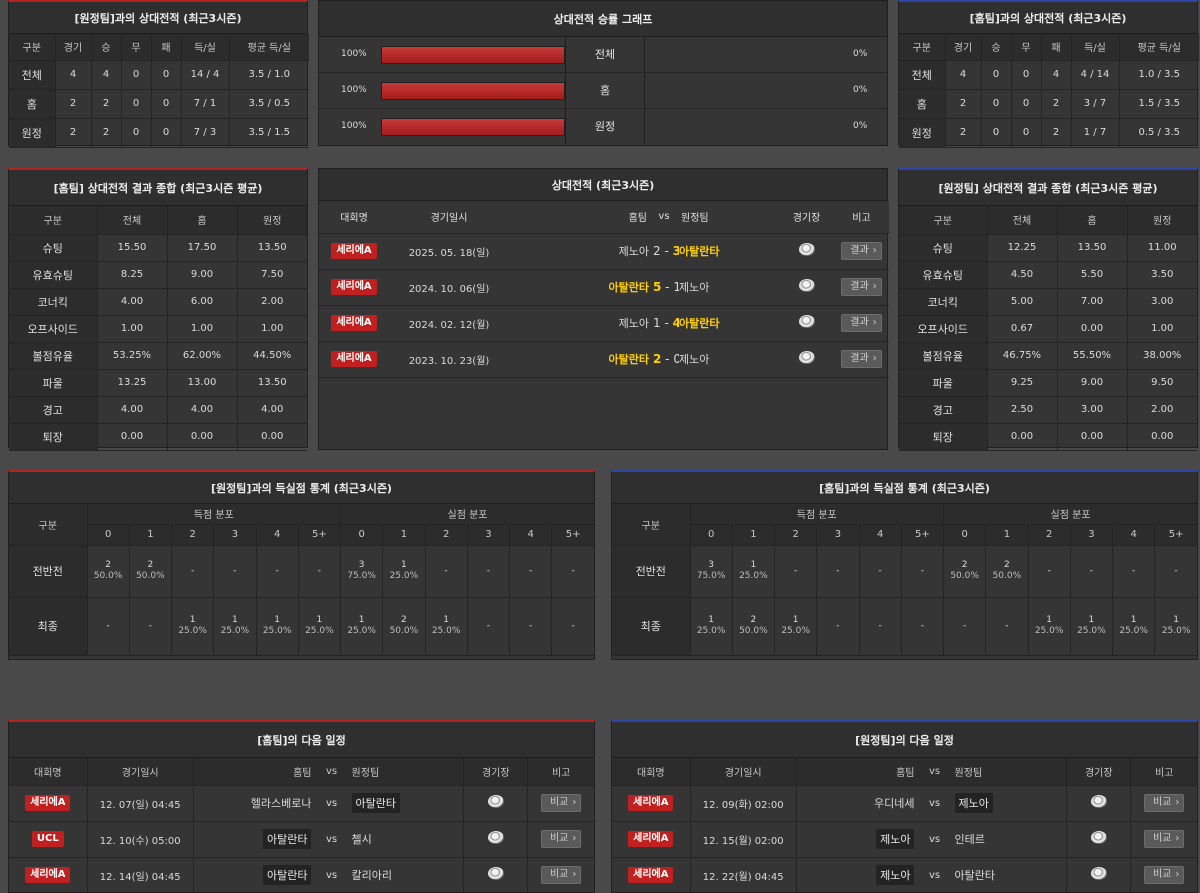 The width and height of the screenshot is (1200, 893). Describe the element at coordinates (449, 217) in the screenshot. I see `column-header-date: 경기일시` at that location.